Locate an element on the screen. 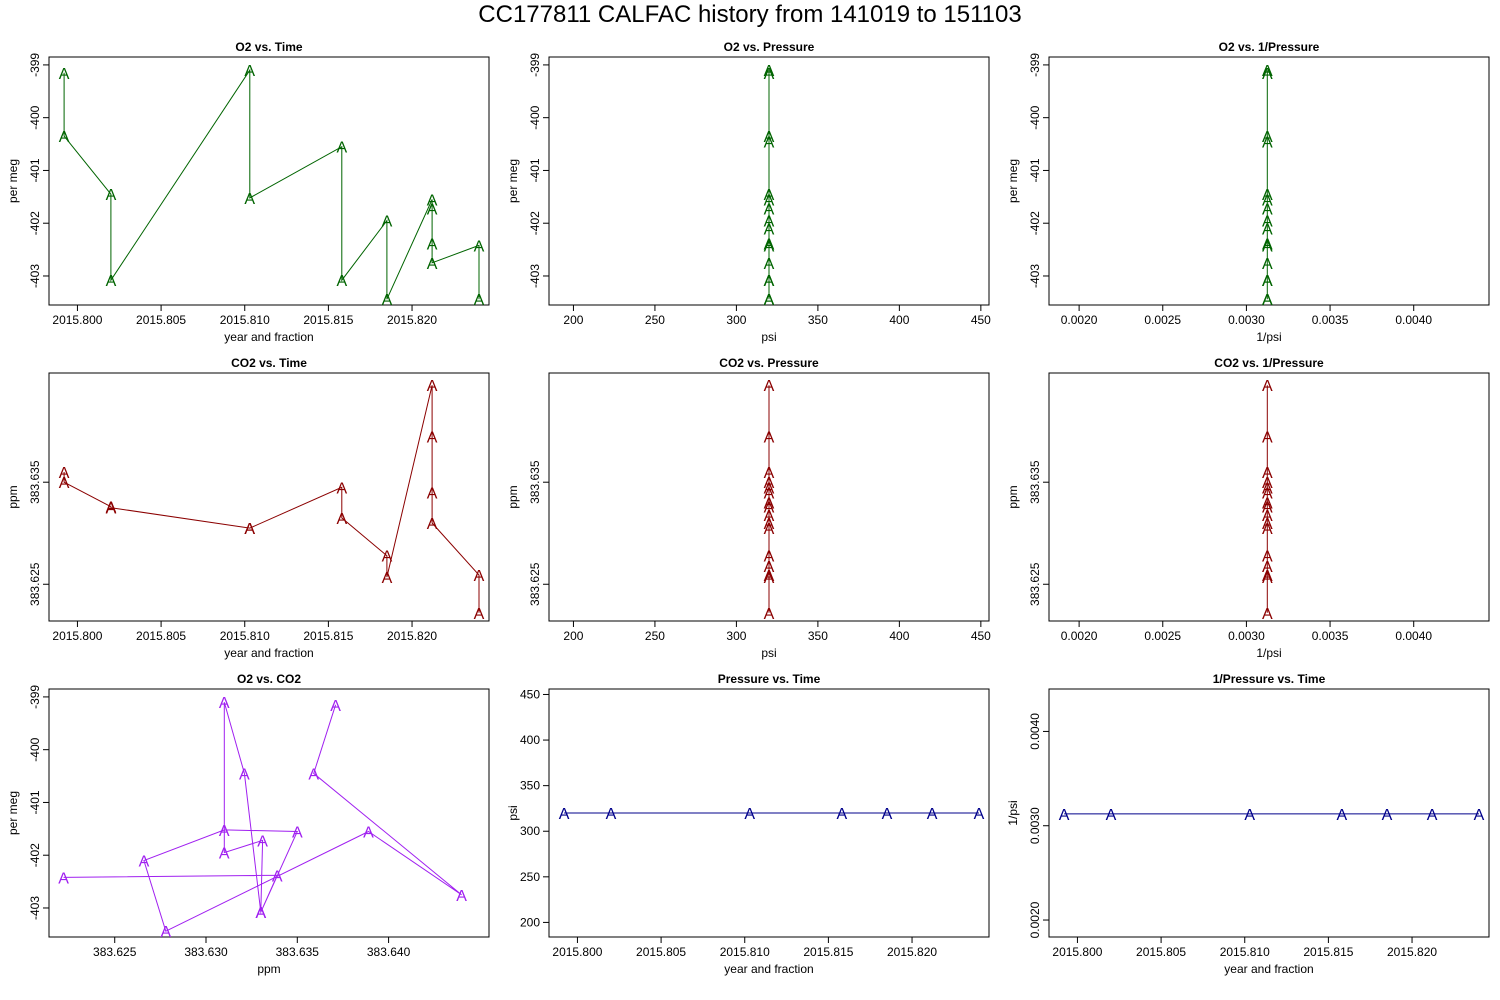  chart-6-ytick-label: -401 is located at coordinates (35, 802).